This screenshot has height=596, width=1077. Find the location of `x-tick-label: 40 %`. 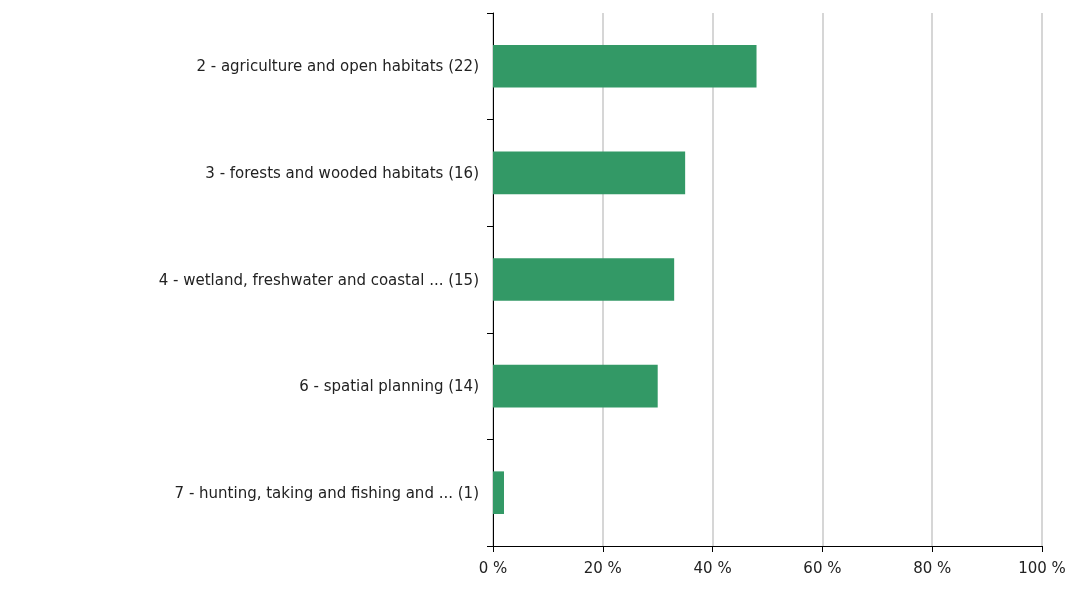

x-tick-label: 40 % is located at coordinates (712, 567).